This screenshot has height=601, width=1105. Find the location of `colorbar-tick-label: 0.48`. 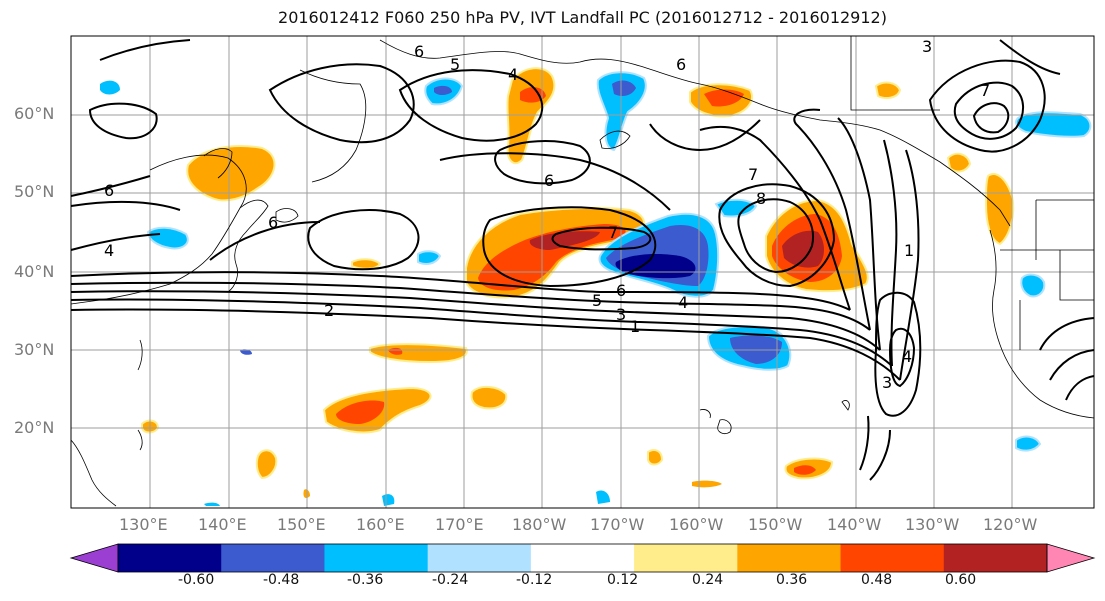

colorbar-tick-label: 0.48 is located at coordinates (877, 580).